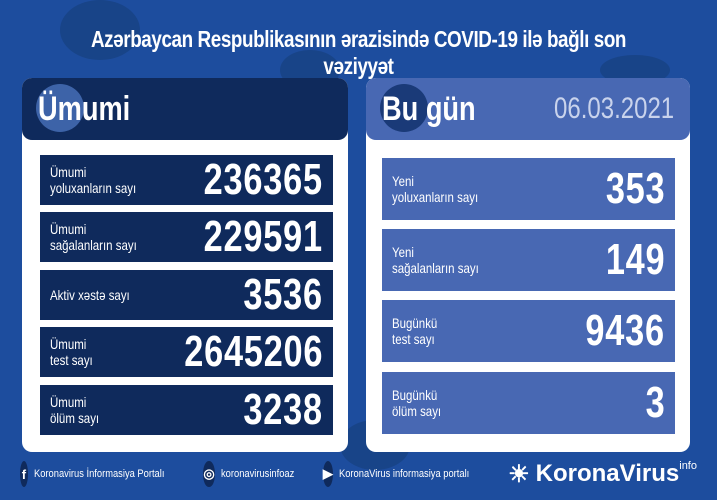 Image resolution: width=717 pixels, height=500 pixels. I want to click on stat-row: Ümumi test sayı 2645206, so click(186, 352).